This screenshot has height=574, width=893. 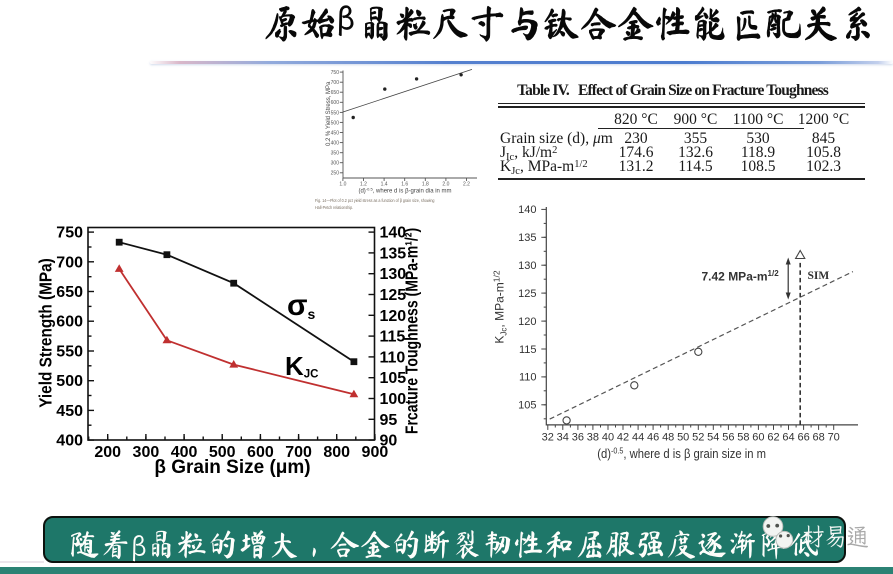 What do you see at coordinates (404, 191) in the screenshot?
I see `svg-text:(d)-0.5, where d is β-grain di: (d)-0.5, where d is β-grain dia in mm` at bounding box center [404, 191].